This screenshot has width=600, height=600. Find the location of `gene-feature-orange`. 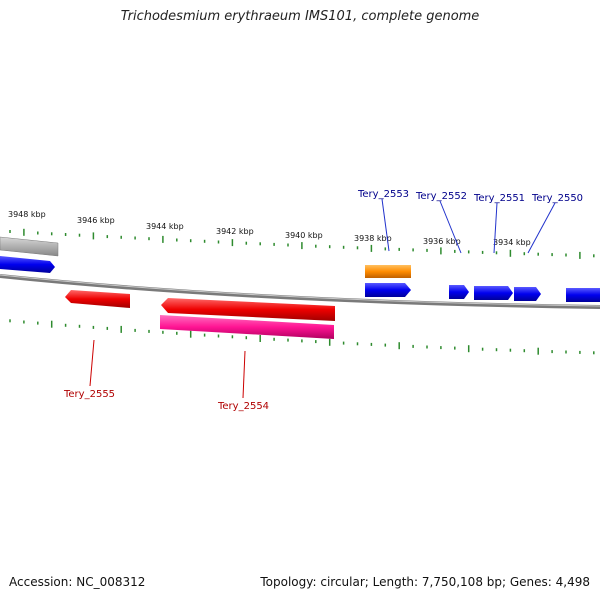

gene-feature-orange is located at coordinates (388, 271).